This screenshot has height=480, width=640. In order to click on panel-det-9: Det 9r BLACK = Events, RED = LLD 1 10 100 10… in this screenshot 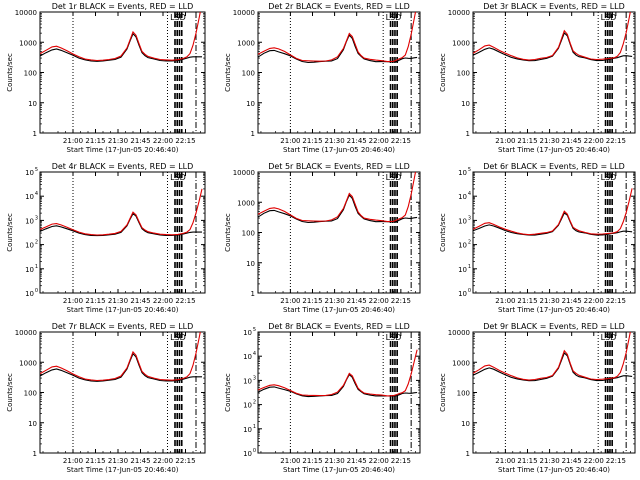, I will do `click(537, 398)`.